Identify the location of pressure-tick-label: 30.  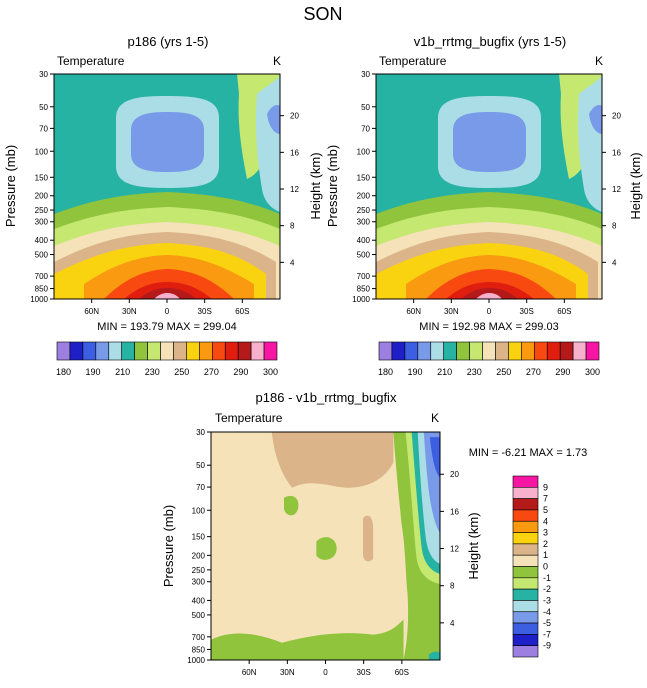
(200, 432).